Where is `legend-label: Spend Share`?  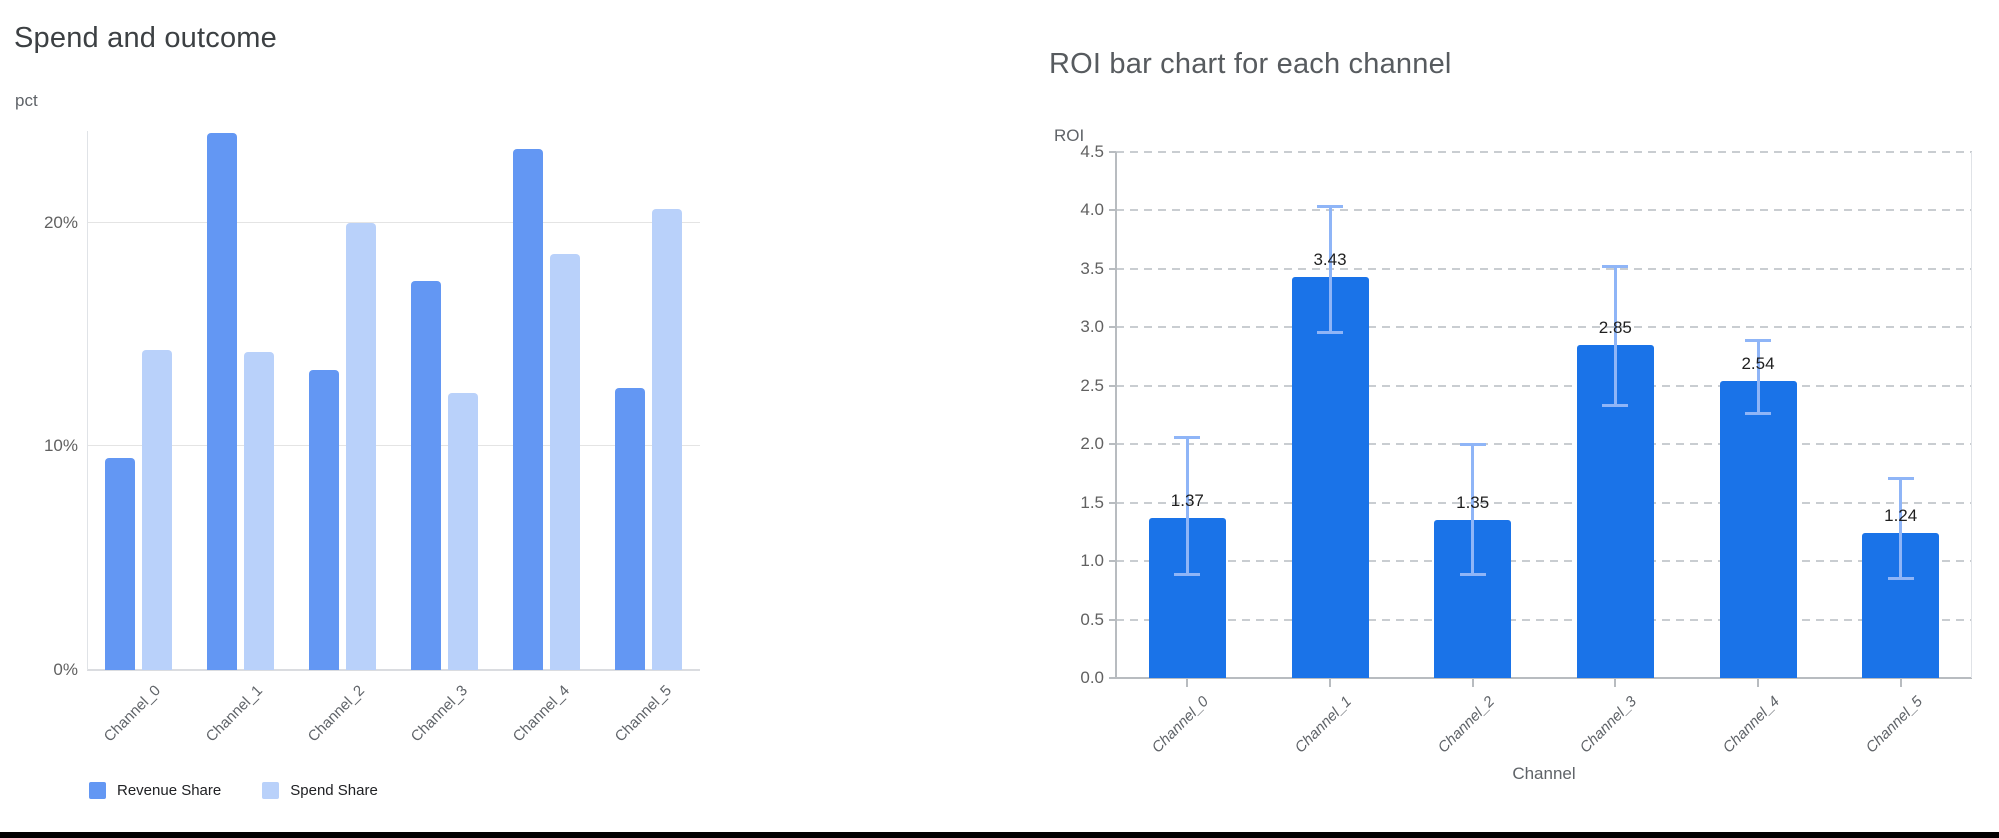
legend-label: Spend Share is located at coordinates (334, 790).